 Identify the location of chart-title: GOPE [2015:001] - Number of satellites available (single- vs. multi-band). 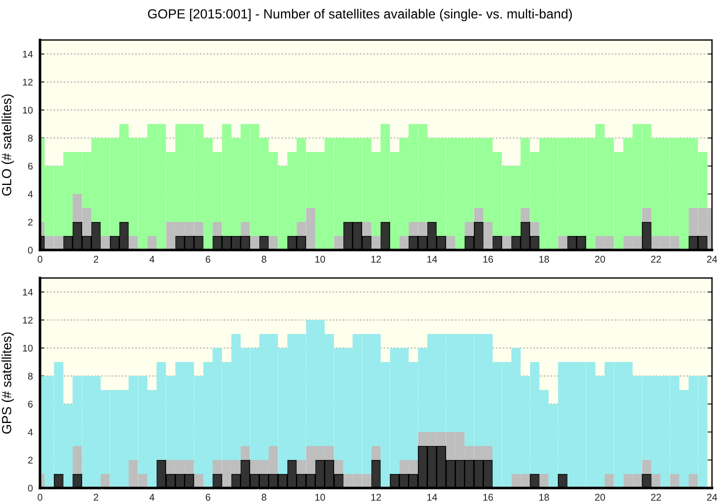
(360, 15).